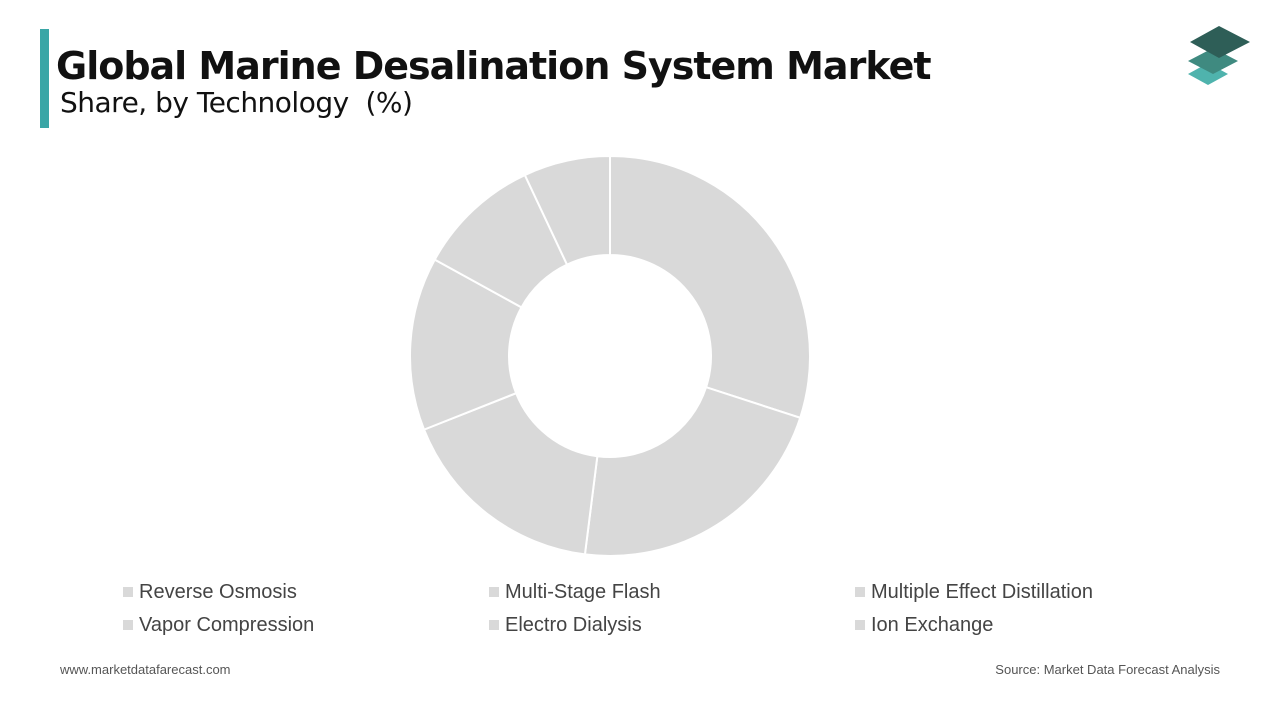 The image size is (1280, 720). I want to click on legend-label: Electro Dialysis, so click(573, 624).